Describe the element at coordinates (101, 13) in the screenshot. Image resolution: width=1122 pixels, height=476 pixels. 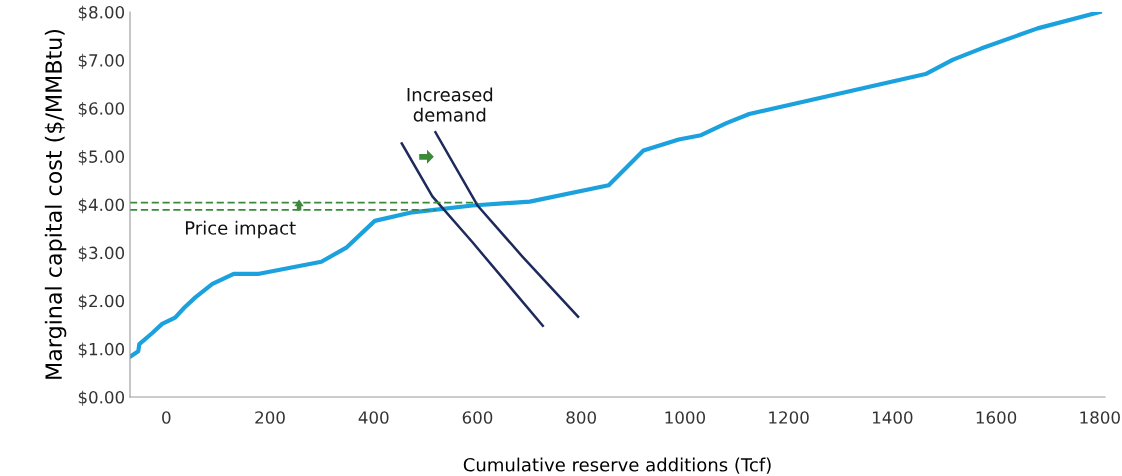
I see `y-tick-label: $8.00` at that location.